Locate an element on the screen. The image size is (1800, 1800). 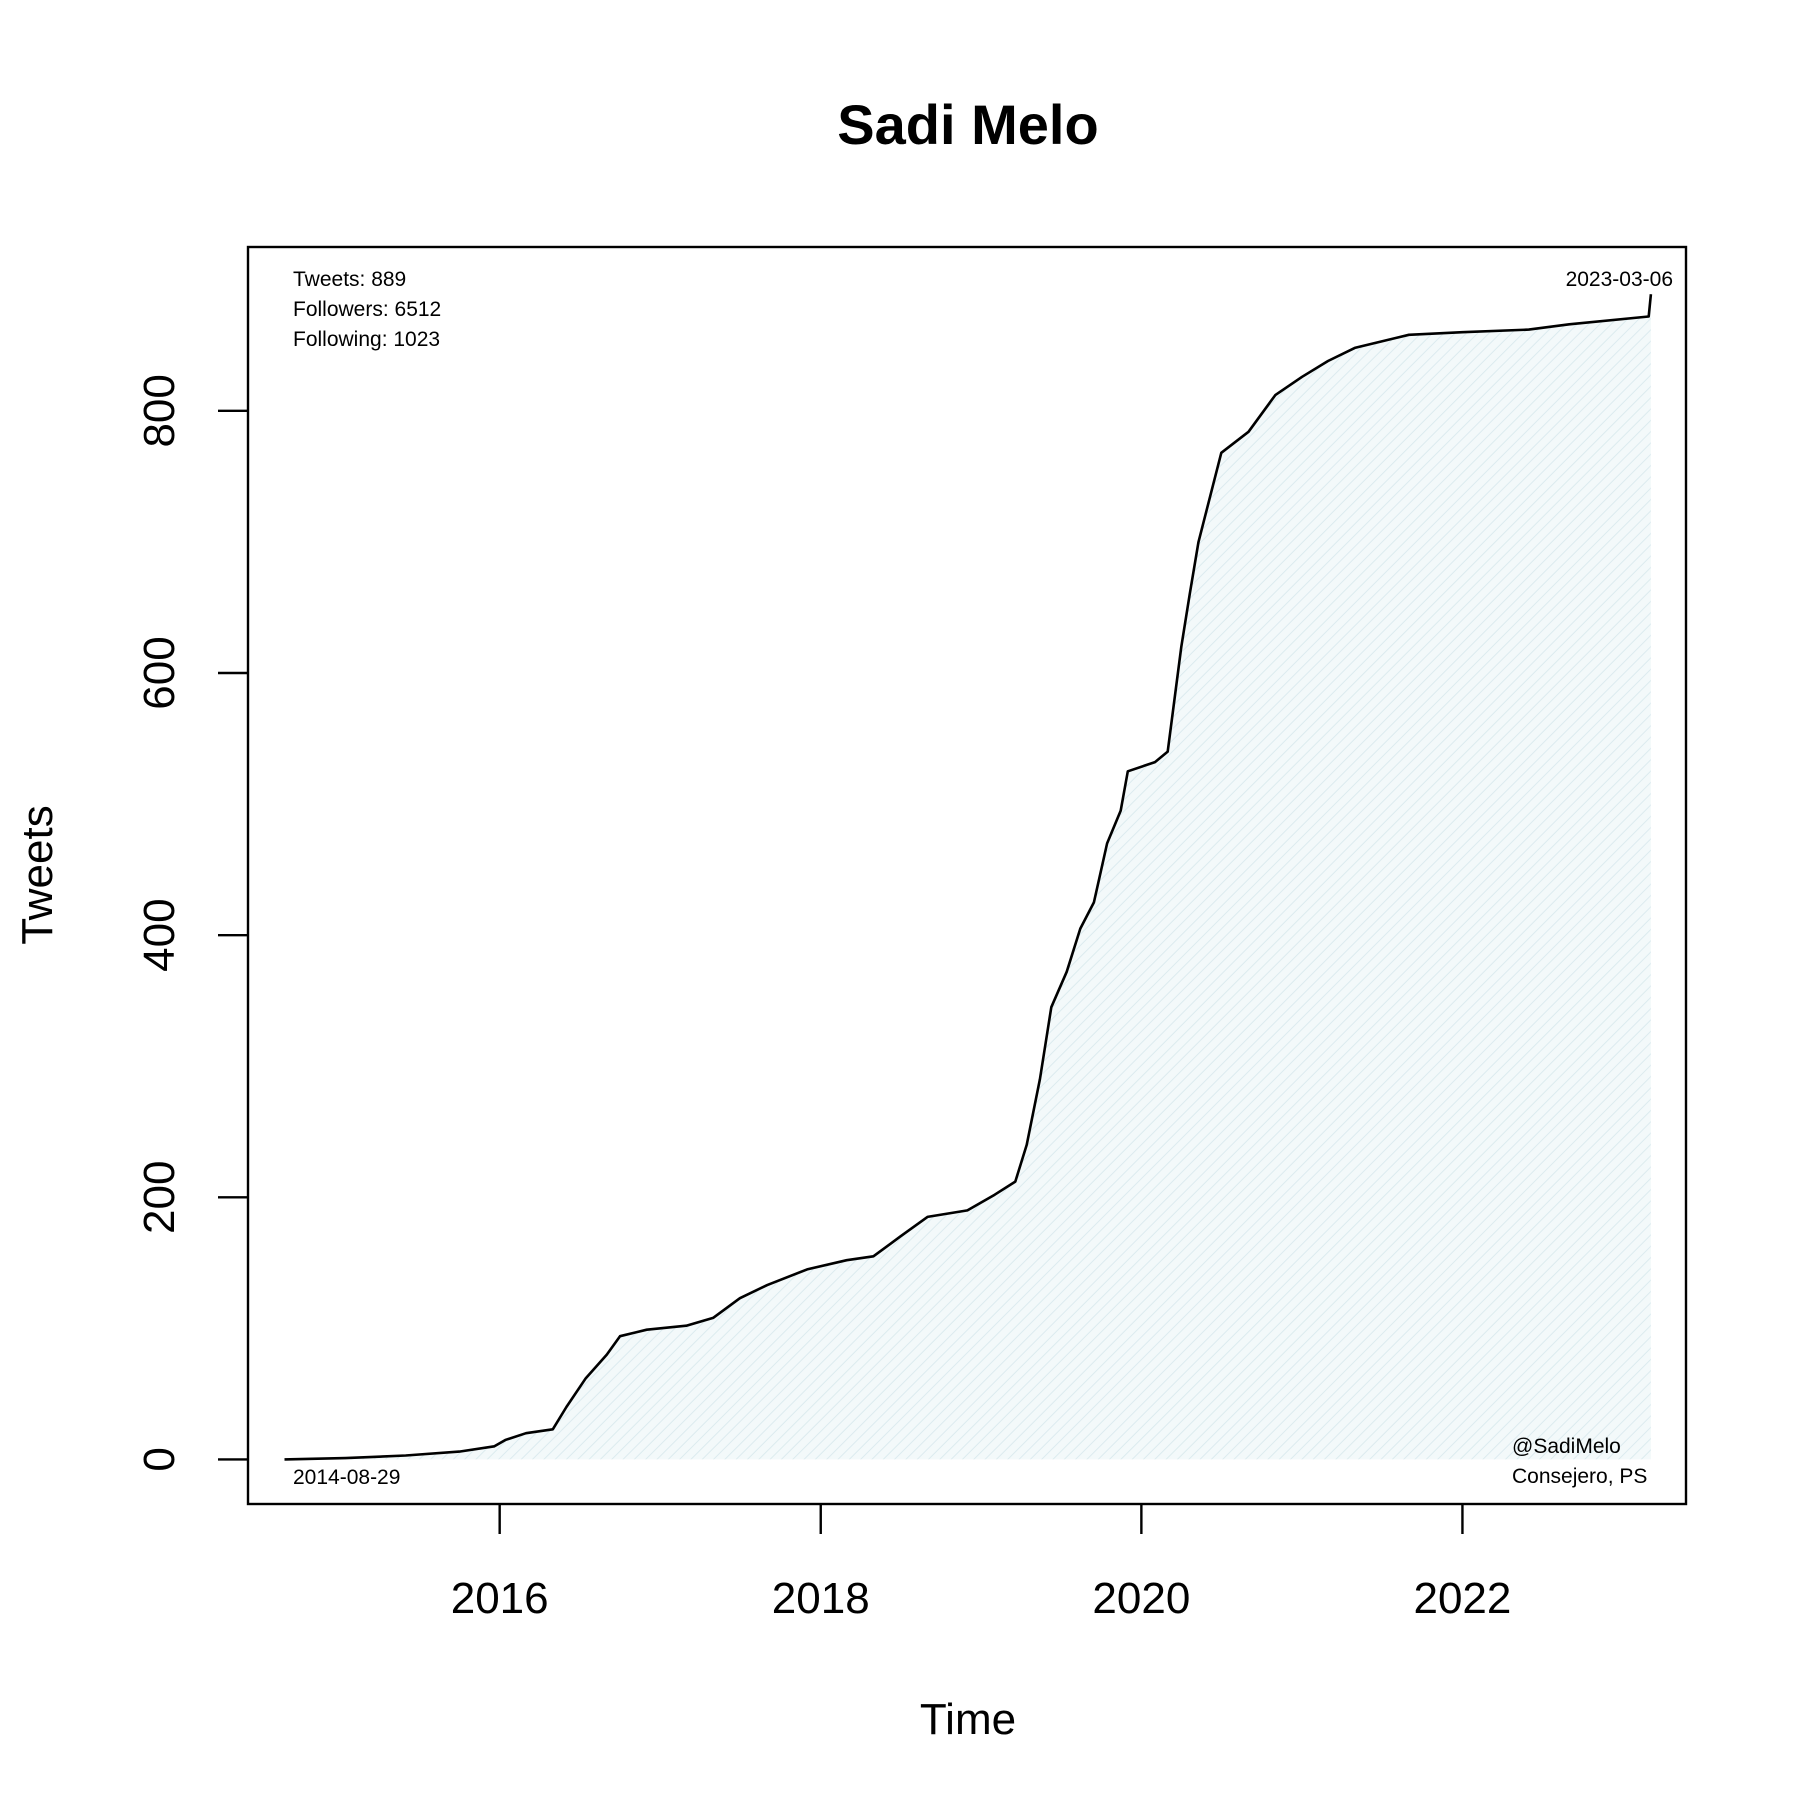
following-count-label: Following: 1023 is located at coordinates (366, 339).